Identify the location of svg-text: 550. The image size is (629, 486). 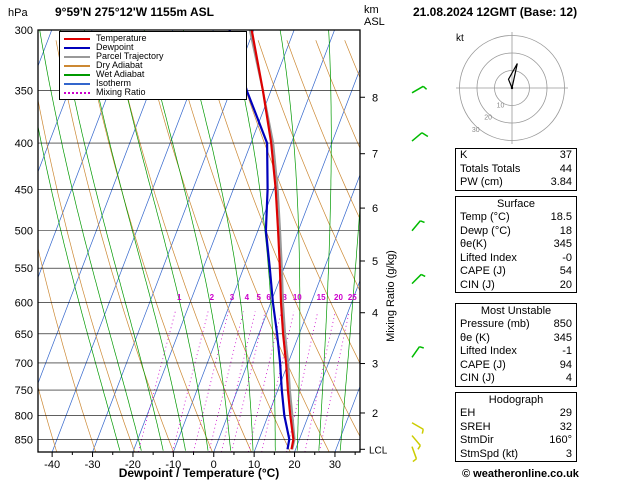
(24, 269).